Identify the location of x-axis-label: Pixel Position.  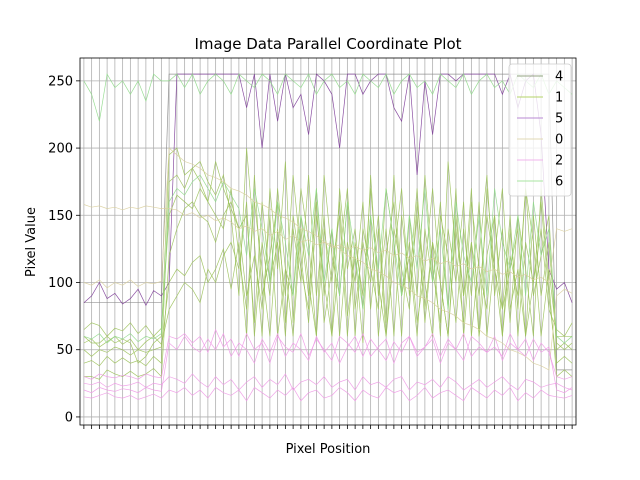
(328, 449).